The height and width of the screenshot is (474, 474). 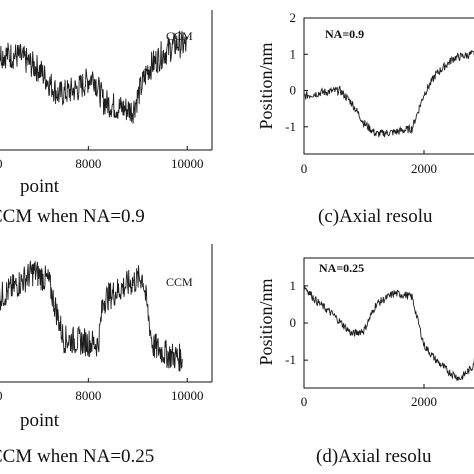 What do you see at coordinates (344, 34) in the screenshot?
I see `inner-label: NA=0.9` at bounding box center [344, 34].